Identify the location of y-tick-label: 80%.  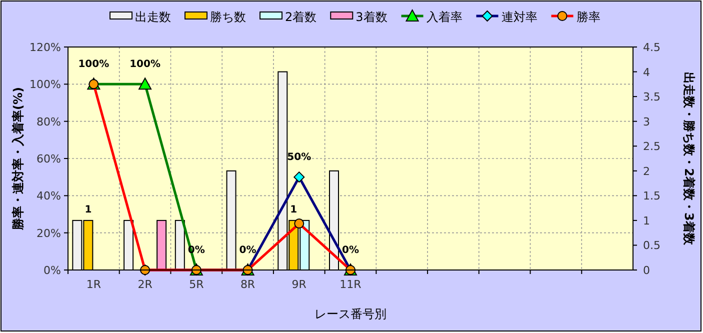
(48, 121).